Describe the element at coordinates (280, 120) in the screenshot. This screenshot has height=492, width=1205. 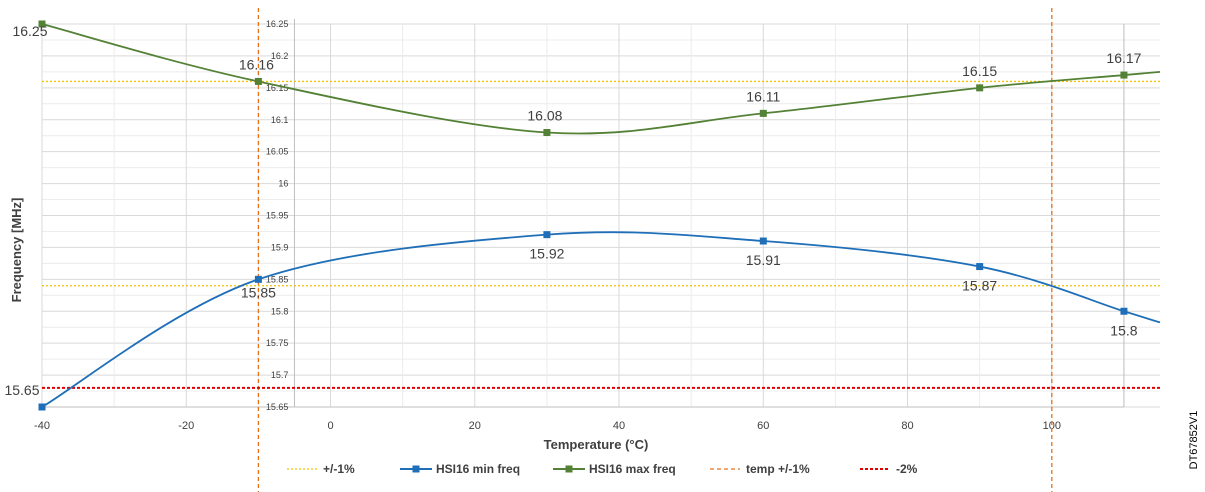
I see `y-tick-label: 16.1` at that location.